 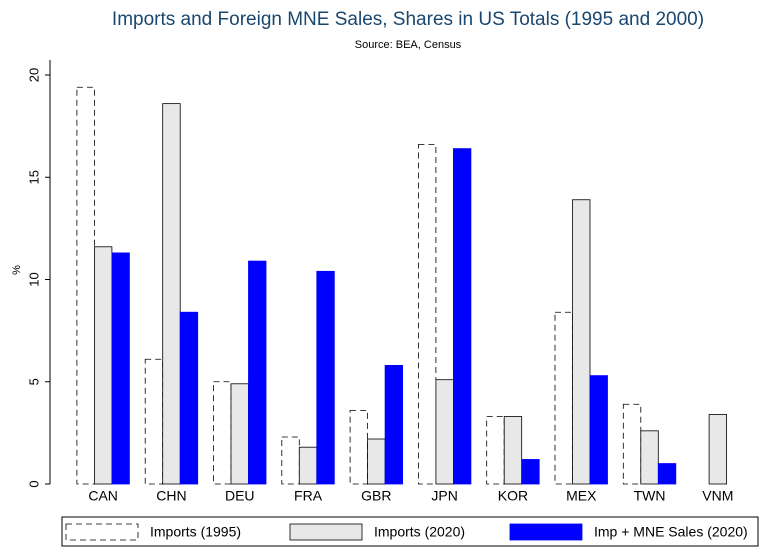 I want to click on x-tick-label: FRA, so click(x=308, y=496).